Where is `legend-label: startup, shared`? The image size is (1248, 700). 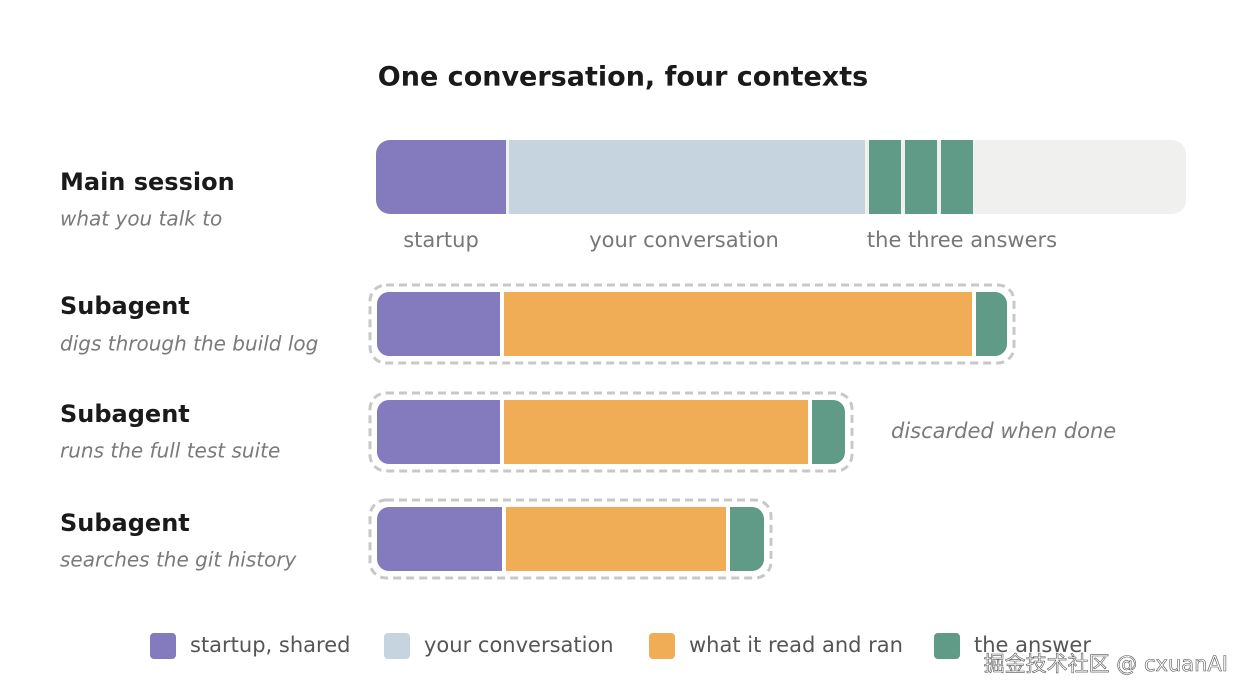
legend-label: startup, shared is located at coordinates (270, 645).